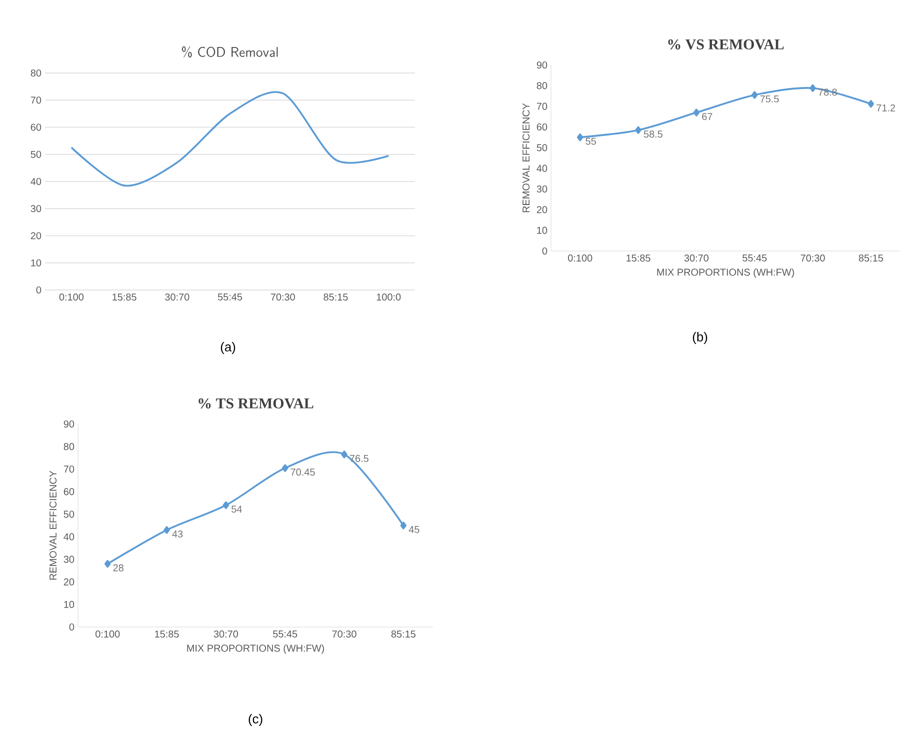 This screenshot has height=733, width=905. What do you see at coordinates (256, 403) in the screenshot?
I see `chart-title: % TS REMOVAL` at bounding box center [256, 403].